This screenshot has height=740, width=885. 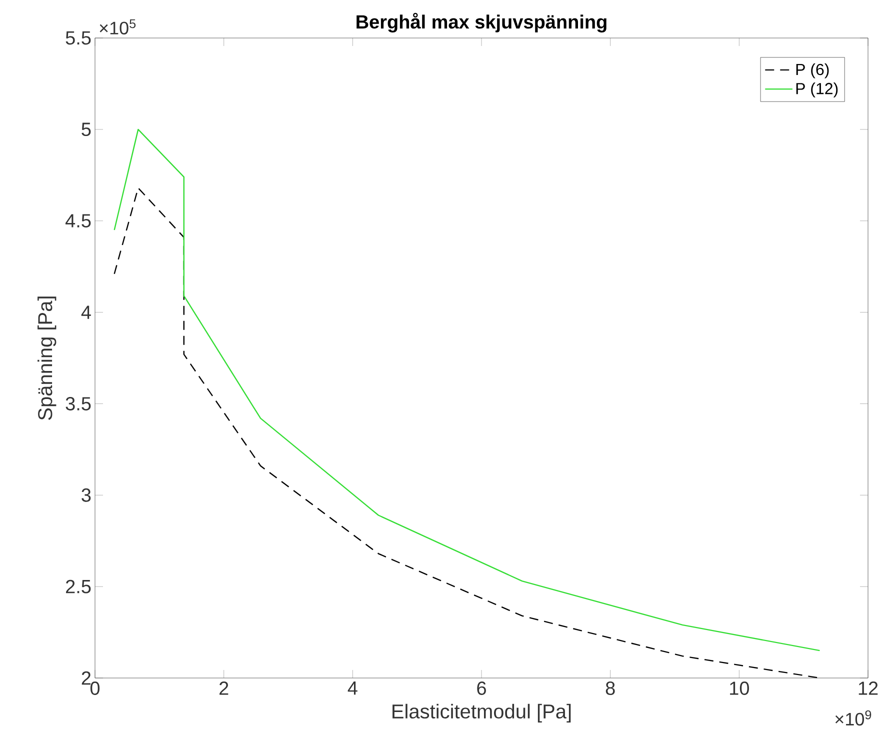 What do you see at coordinates (86, 312) in the screenshot?
I see `y-tick-label: 4` at bounding box center [86, 312].